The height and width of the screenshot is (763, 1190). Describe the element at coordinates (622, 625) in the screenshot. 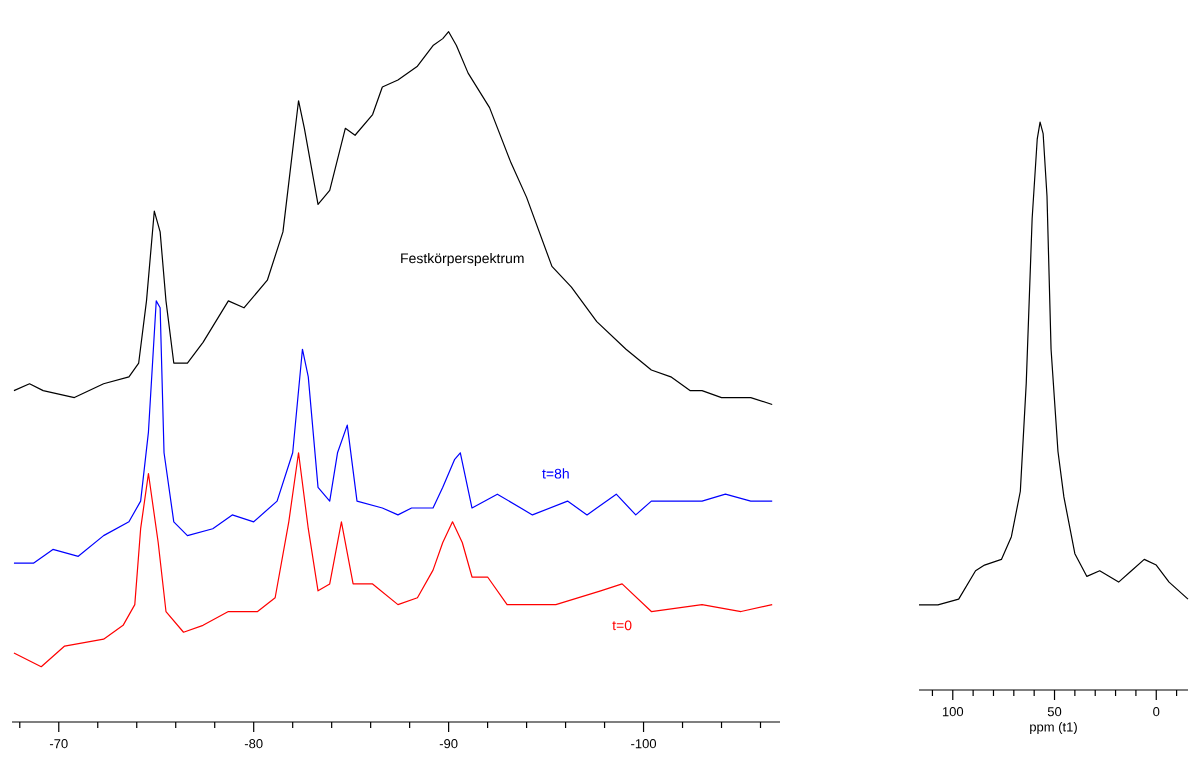

I see `series-label: t=0` at that location.